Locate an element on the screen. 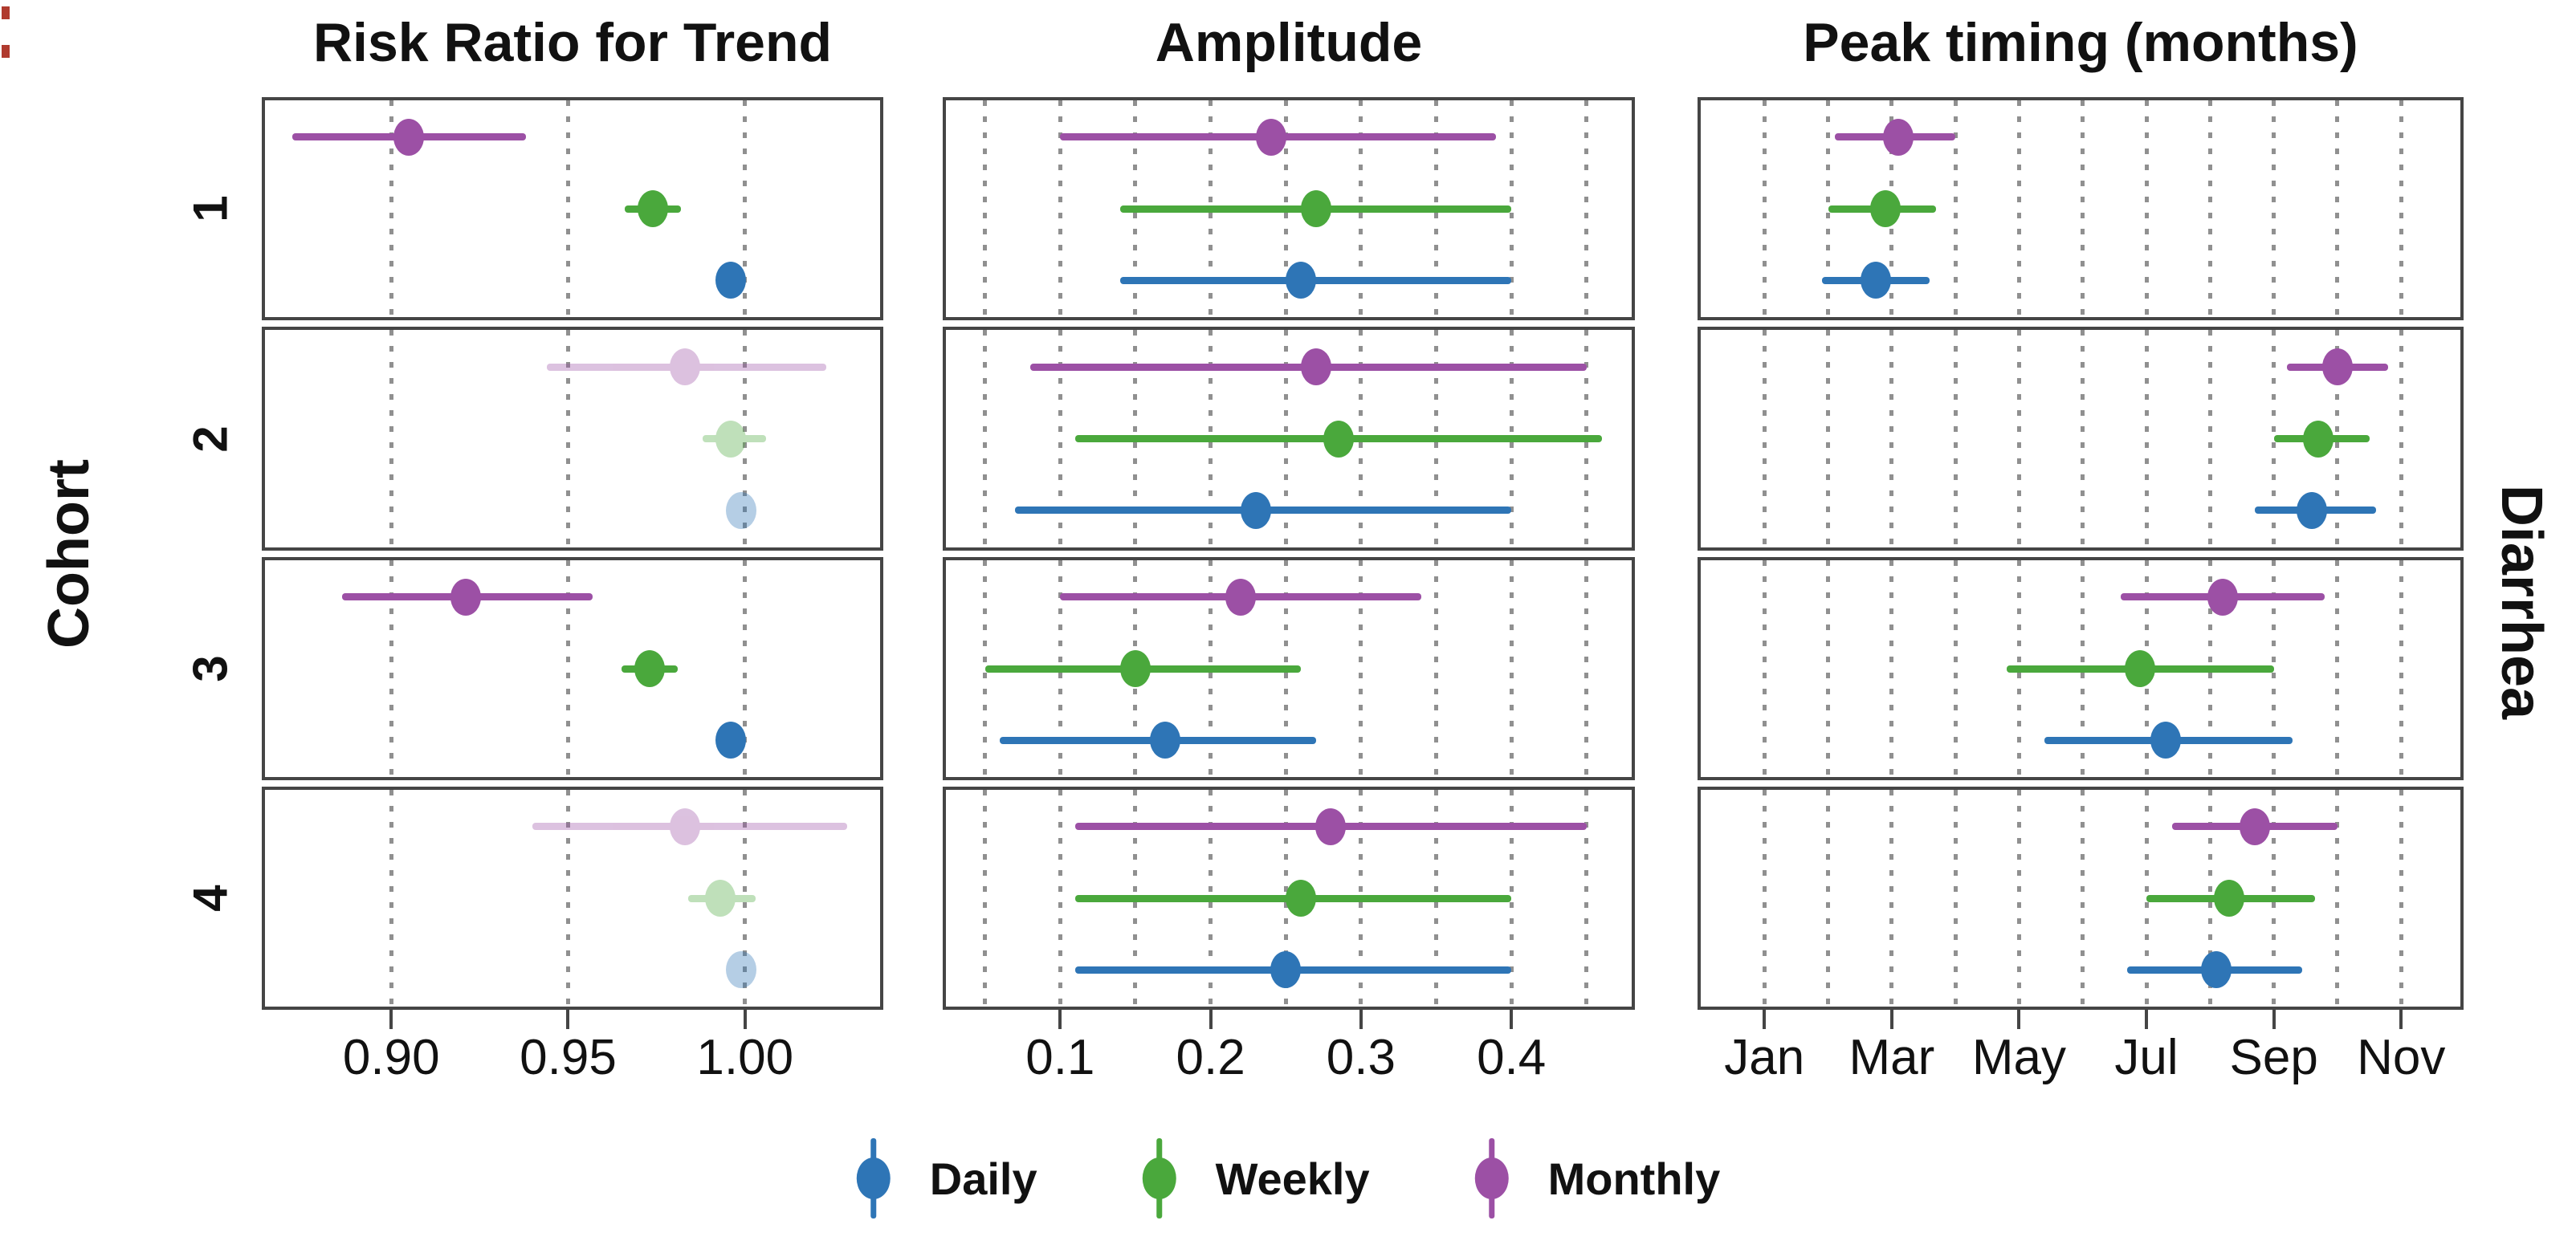 The width and height of the screenshot is (2576, 1249). facet-strip-label: Diarrhea is located at coordinates (2521, 602).